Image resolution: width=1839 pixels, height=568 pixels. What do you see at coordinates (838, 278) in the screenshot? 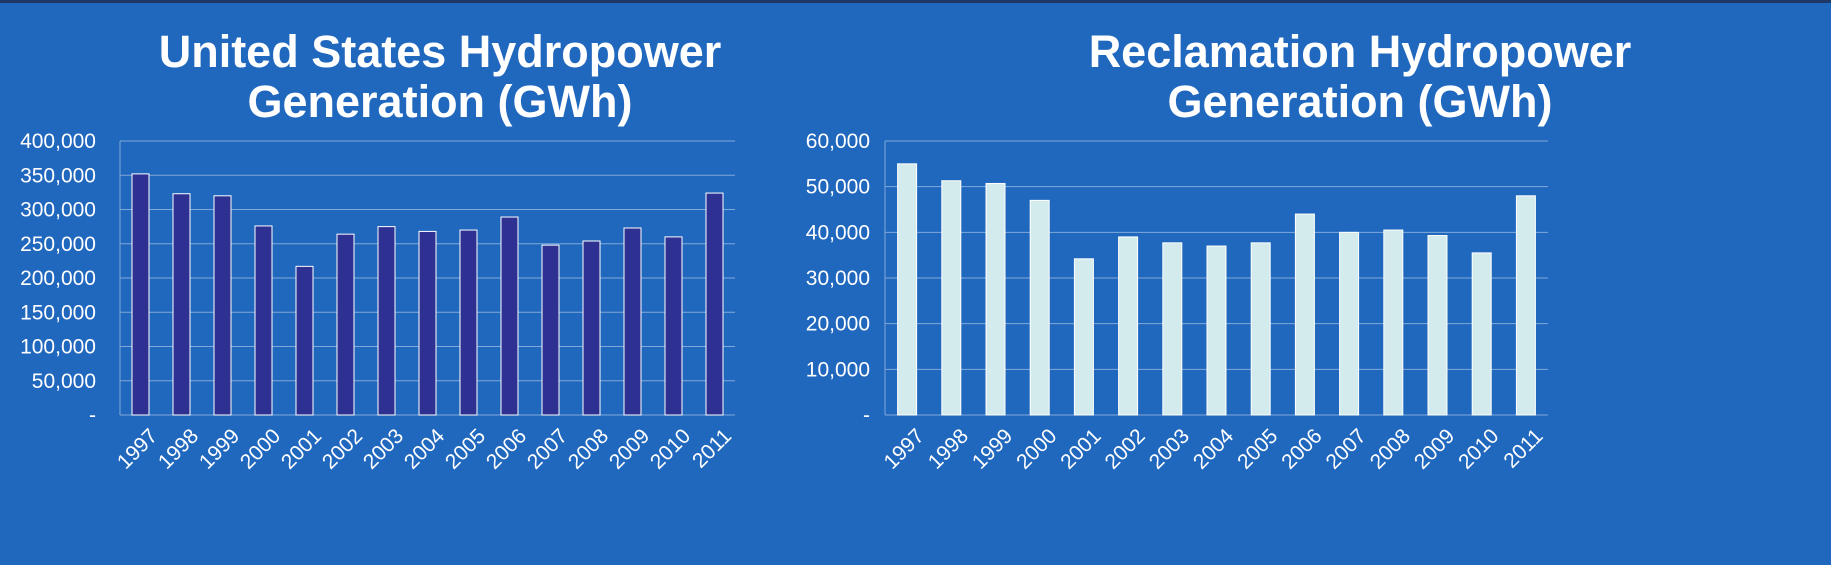
I see `rec-y-tick-label: 30,000` at bounding box center [838, 278].